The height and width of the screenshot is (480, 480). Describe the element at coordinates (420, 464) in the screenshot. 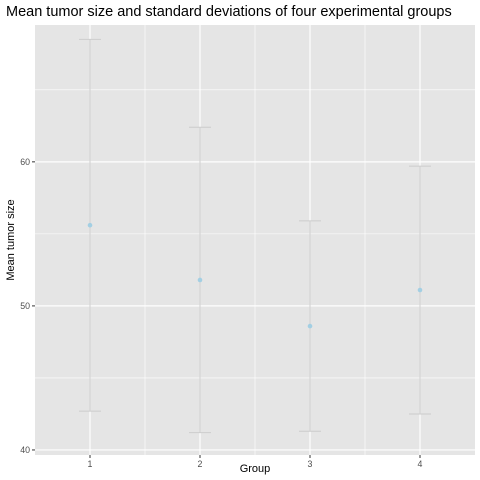

I see `x-tick-label: 4` at that location.